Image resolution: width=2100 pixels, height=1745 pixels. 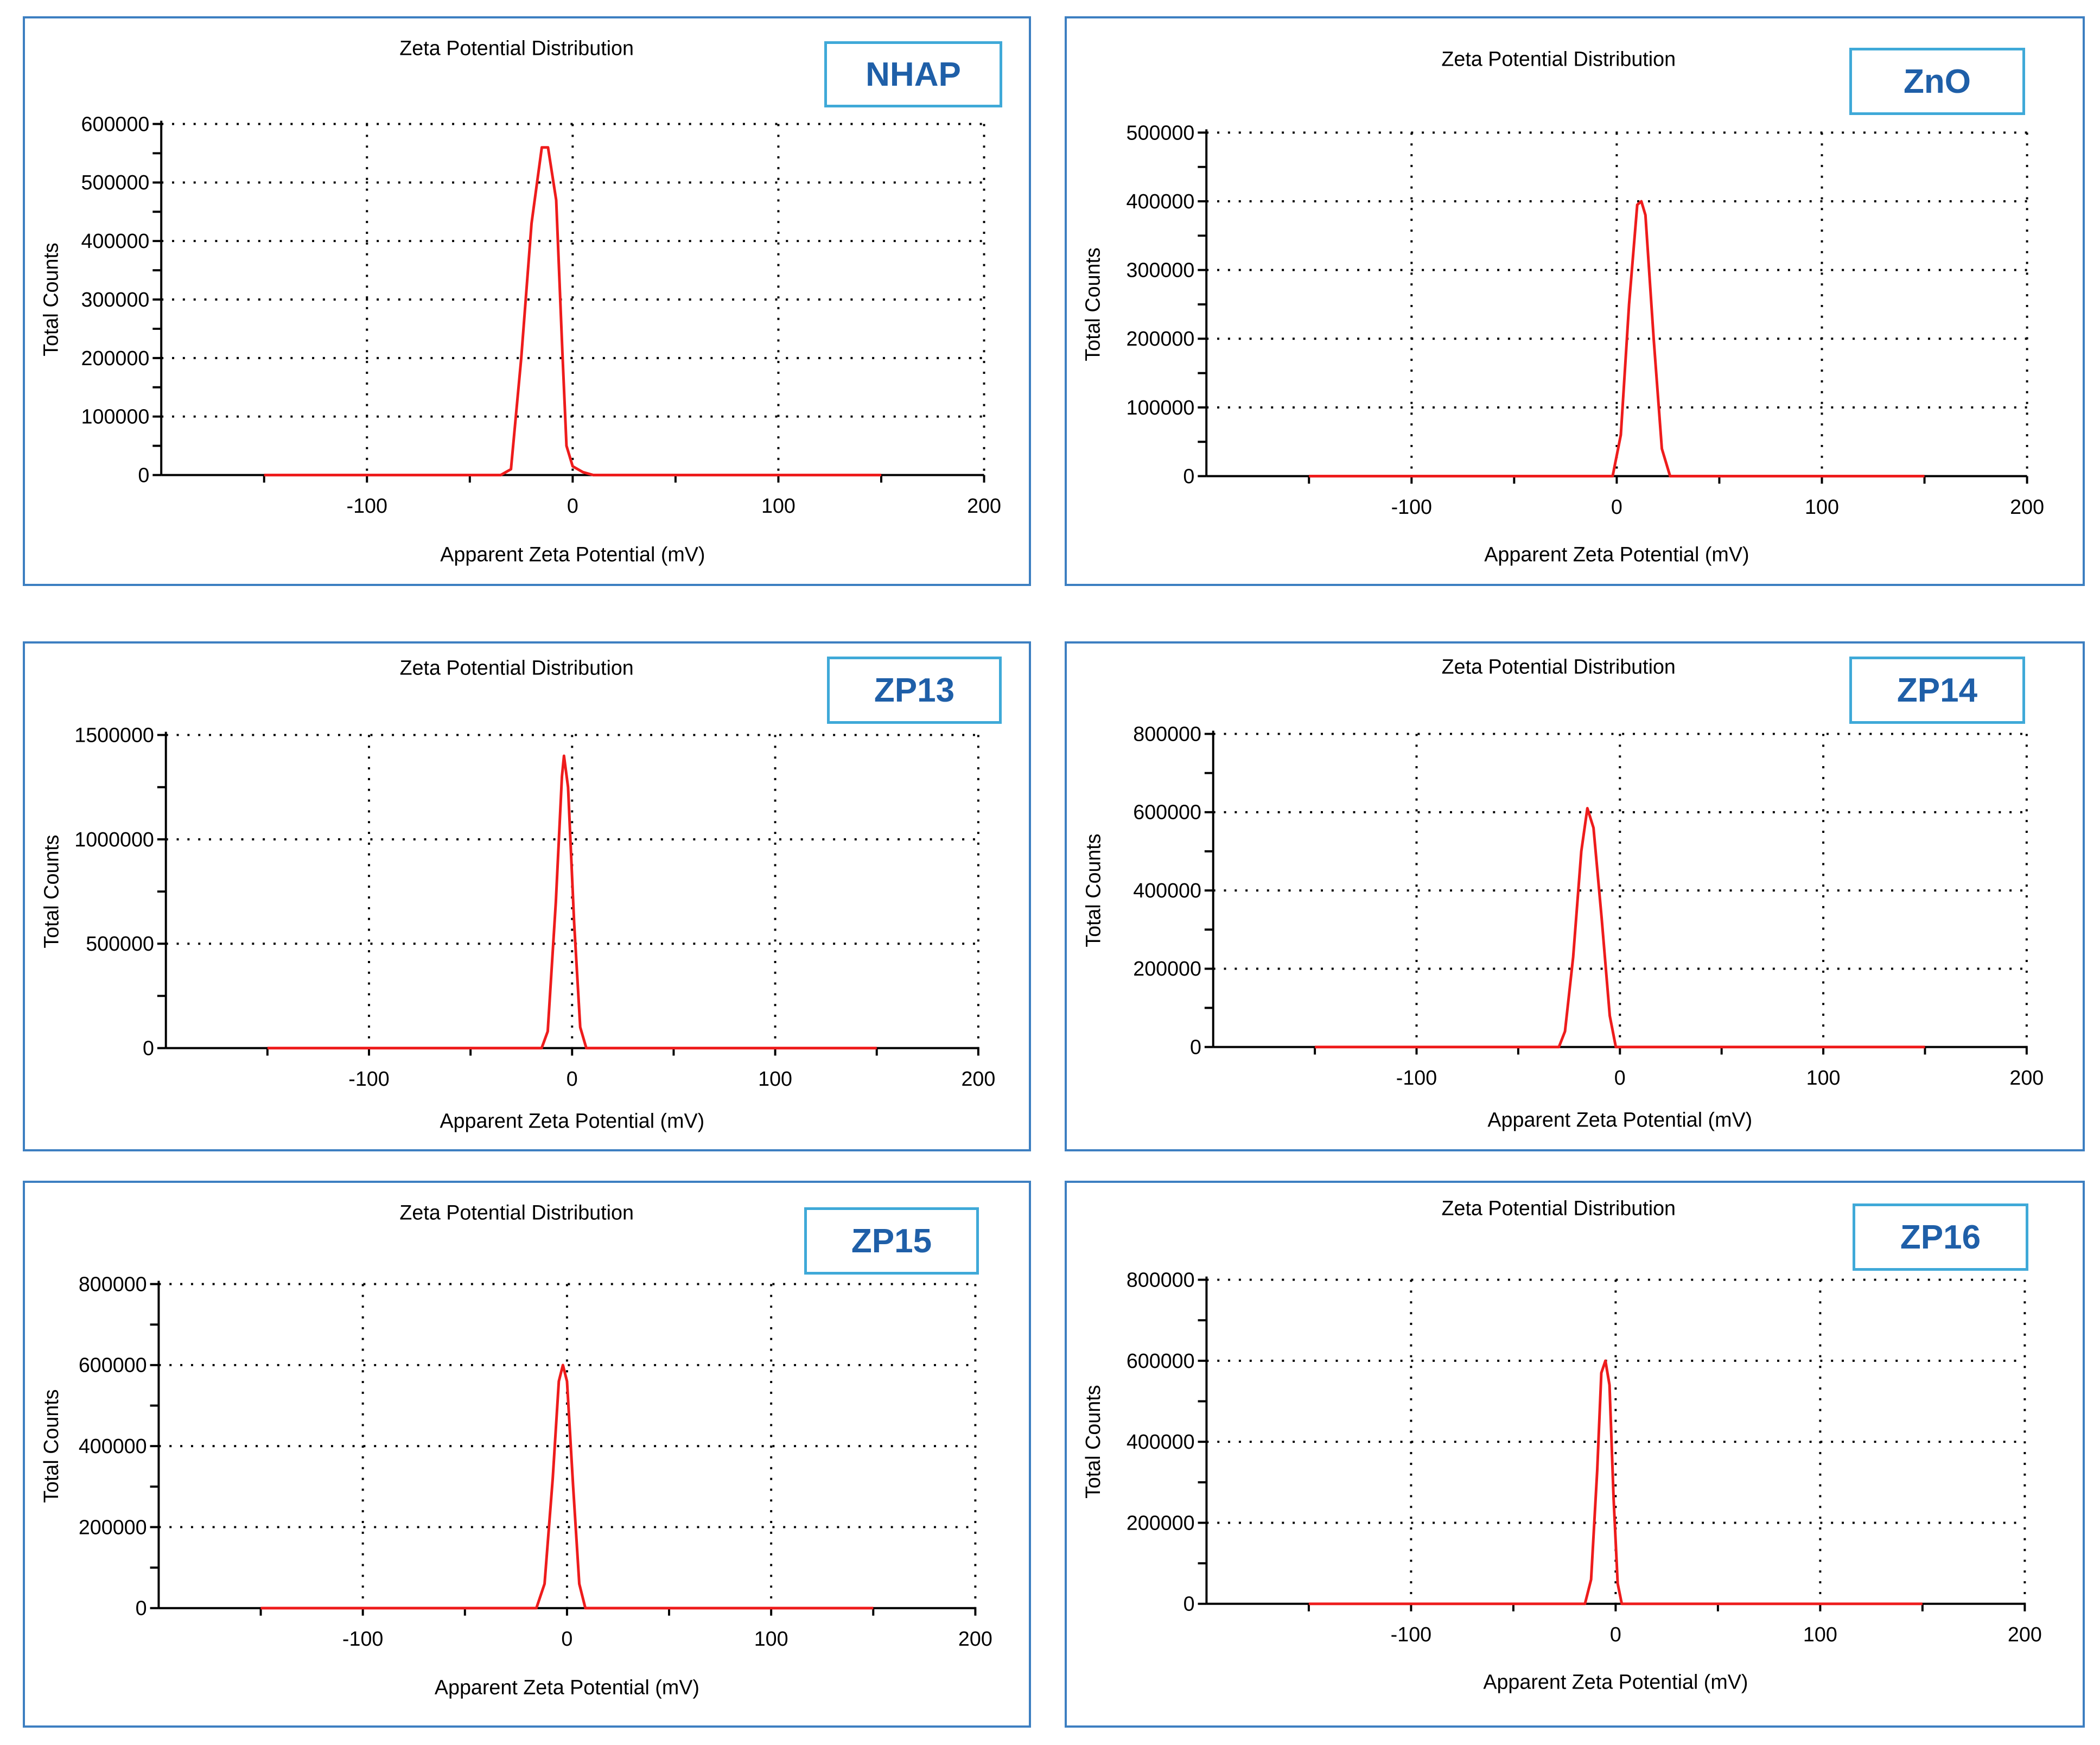 I want to click on sample-label-tag: ZP16, so click(x=1940, y=1237).